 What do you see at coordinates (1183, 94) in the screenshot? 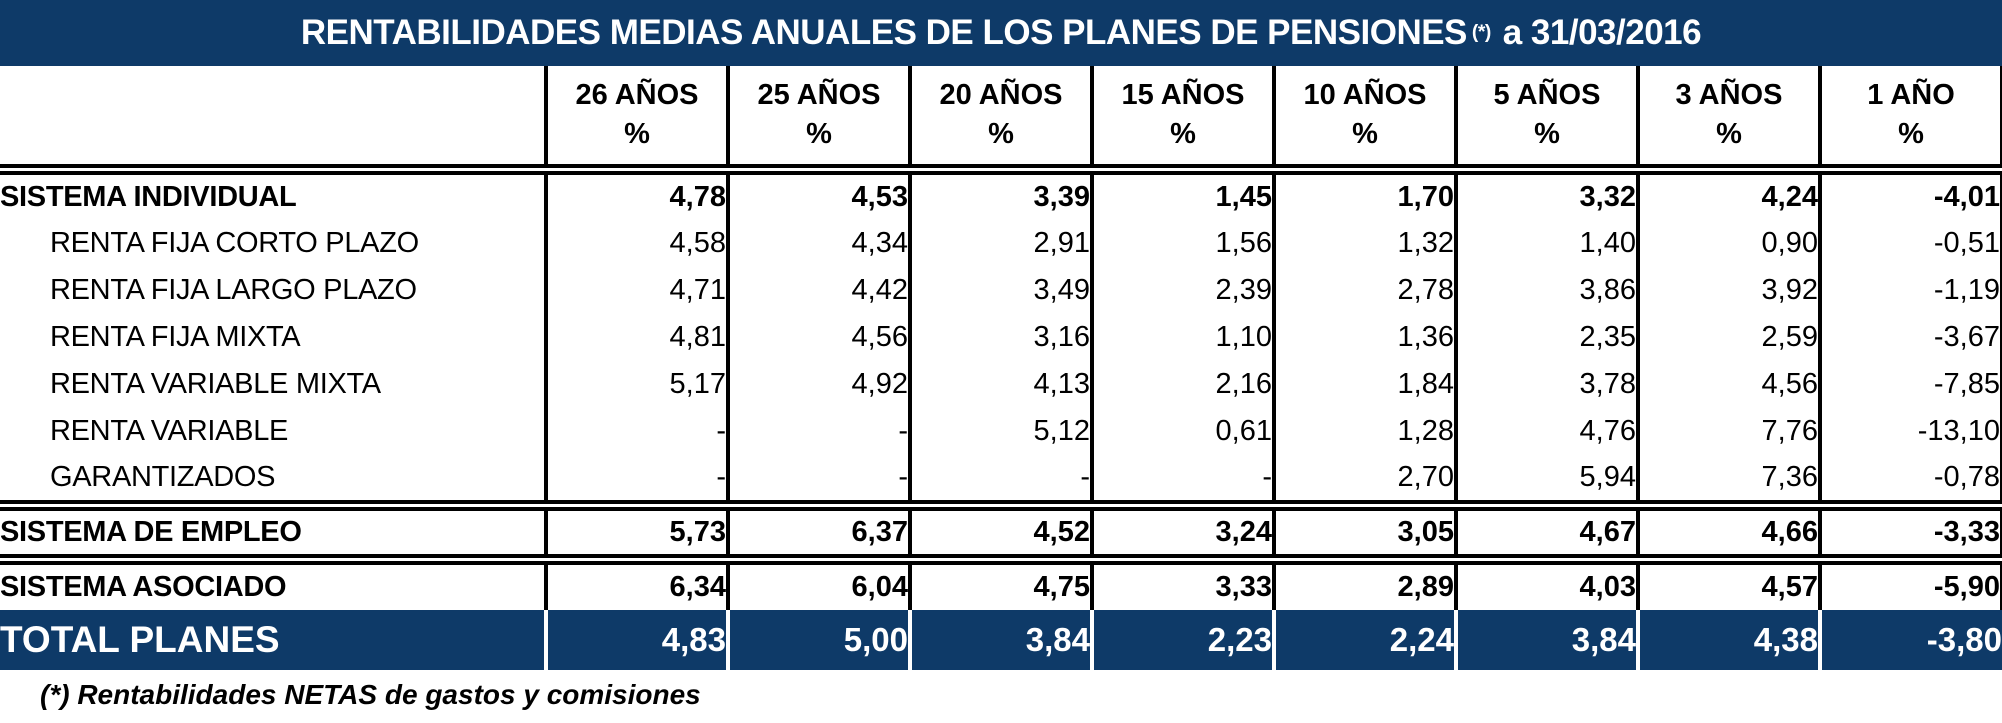
I see `column-header-period: 15 AÑOS` at bounding box center [1183, 94].